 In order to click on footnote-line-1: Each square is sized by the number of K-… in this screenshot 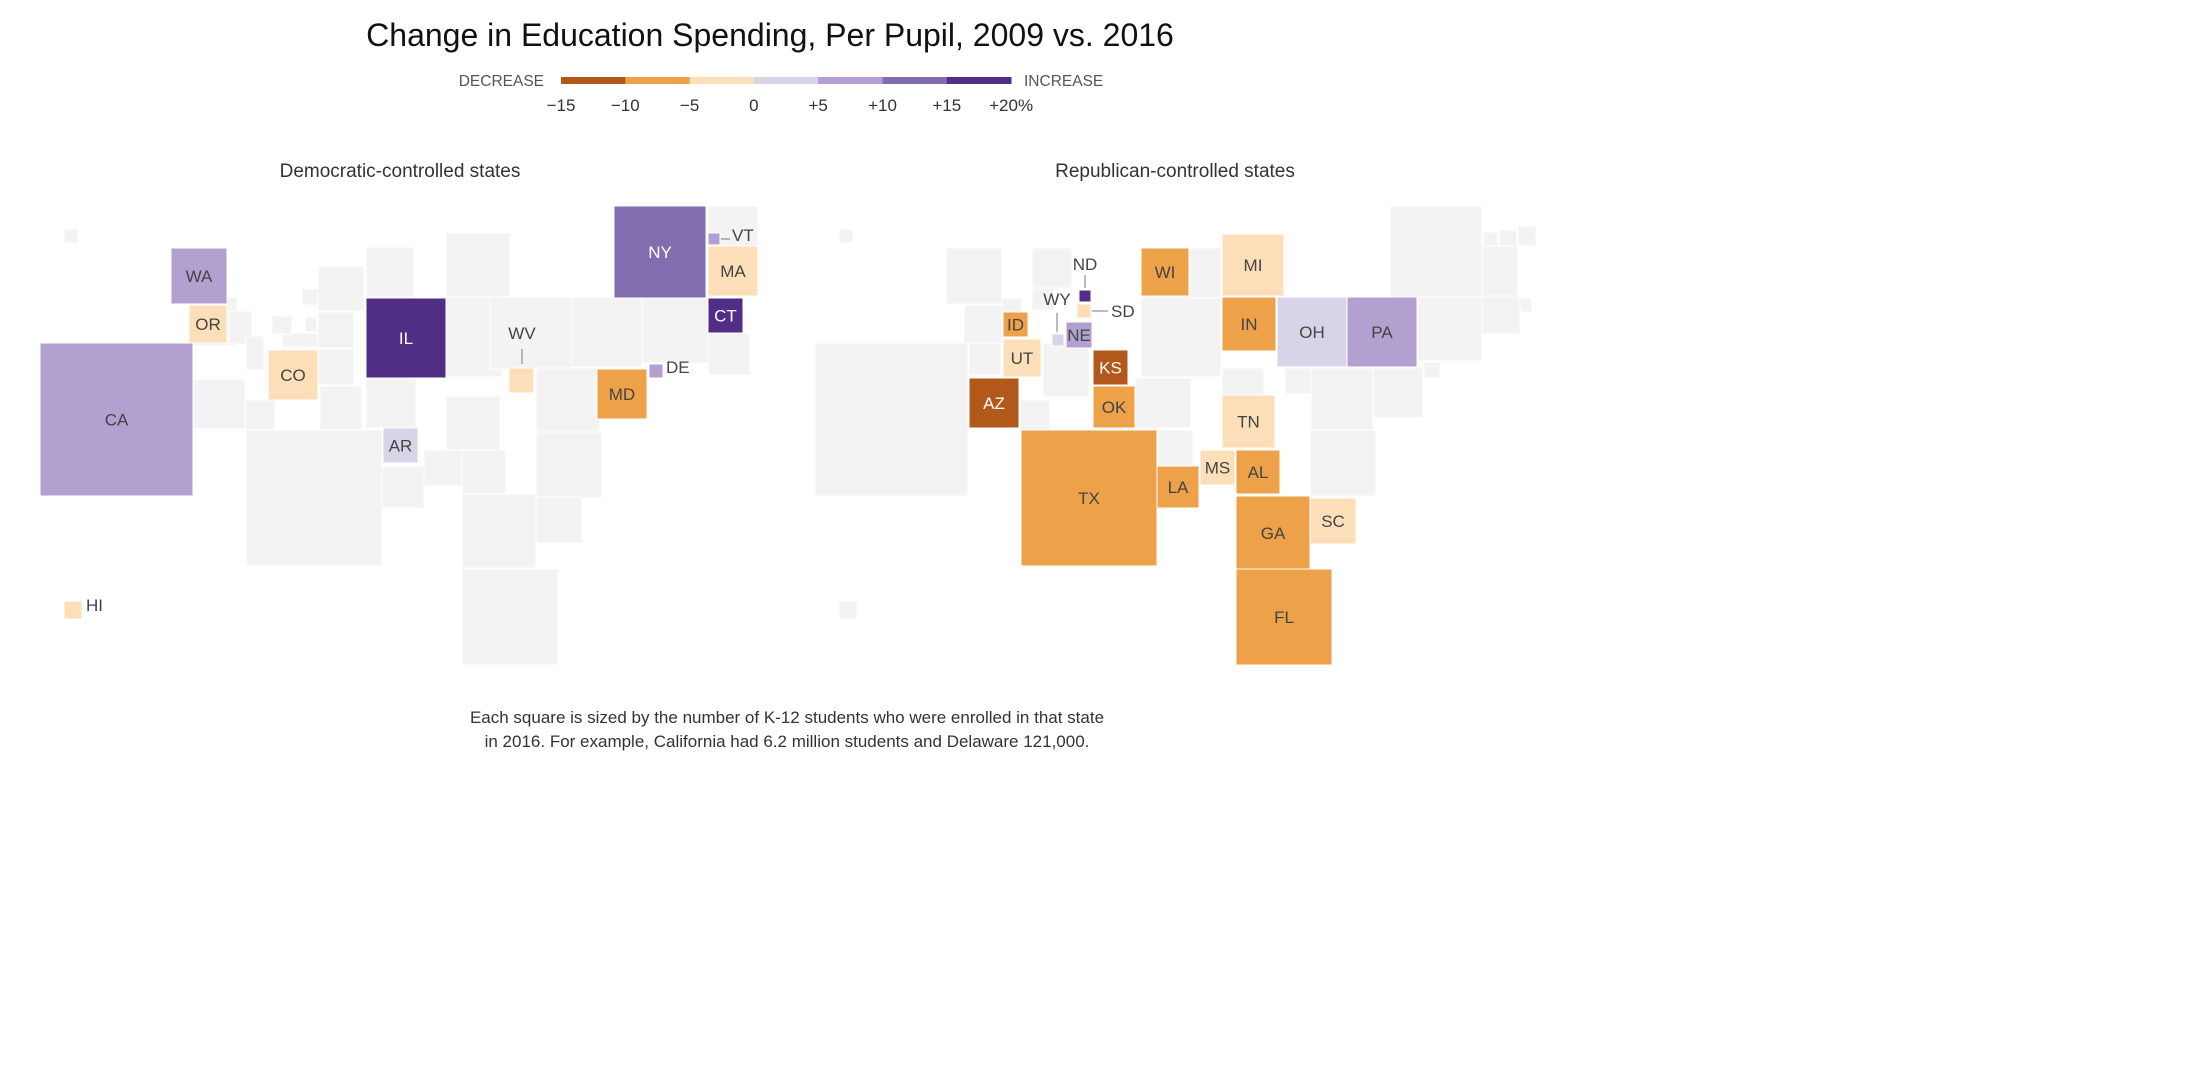, I will do `click(787, 717)`.